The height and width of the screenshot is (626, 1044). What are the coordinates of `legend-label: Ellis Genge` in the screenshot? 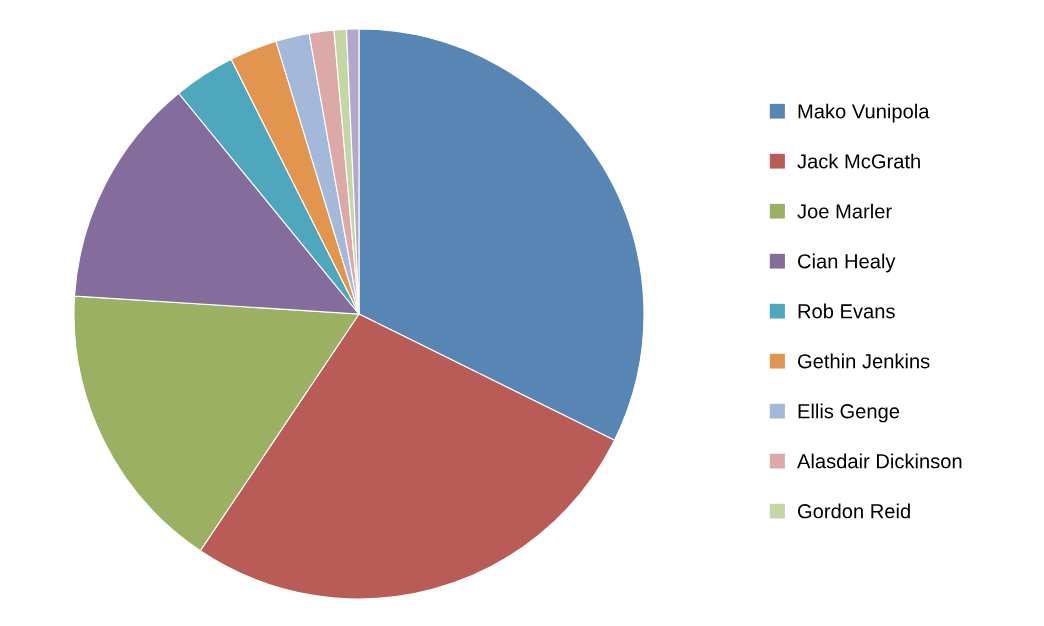 It's located at (849, 413).